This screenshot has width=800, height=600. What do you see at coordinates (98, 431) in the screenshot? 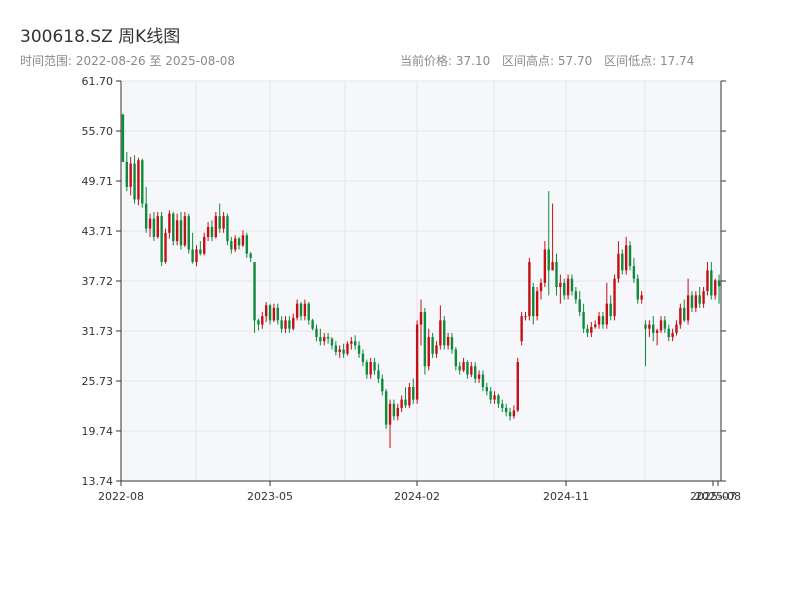
I see `y-tick-label: 19.74` at bounding box center [98, 431].